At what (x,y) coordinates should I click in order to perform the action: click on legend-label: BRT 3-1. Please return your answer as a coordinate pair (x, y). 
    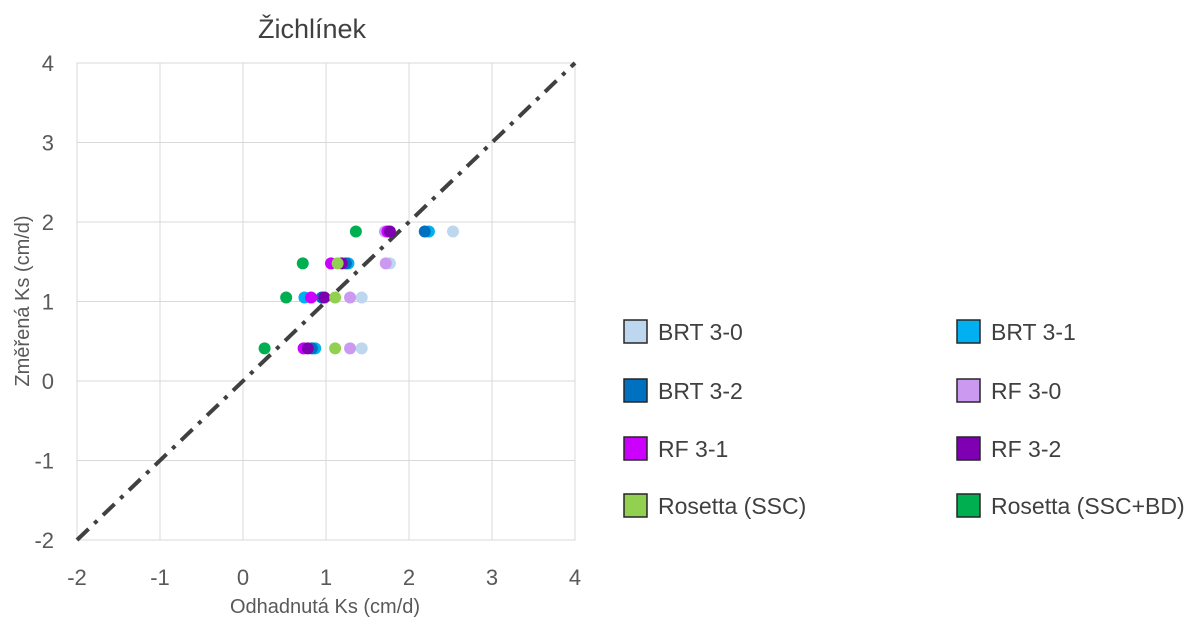
    Looking at the image, I should click on (1033, 332).